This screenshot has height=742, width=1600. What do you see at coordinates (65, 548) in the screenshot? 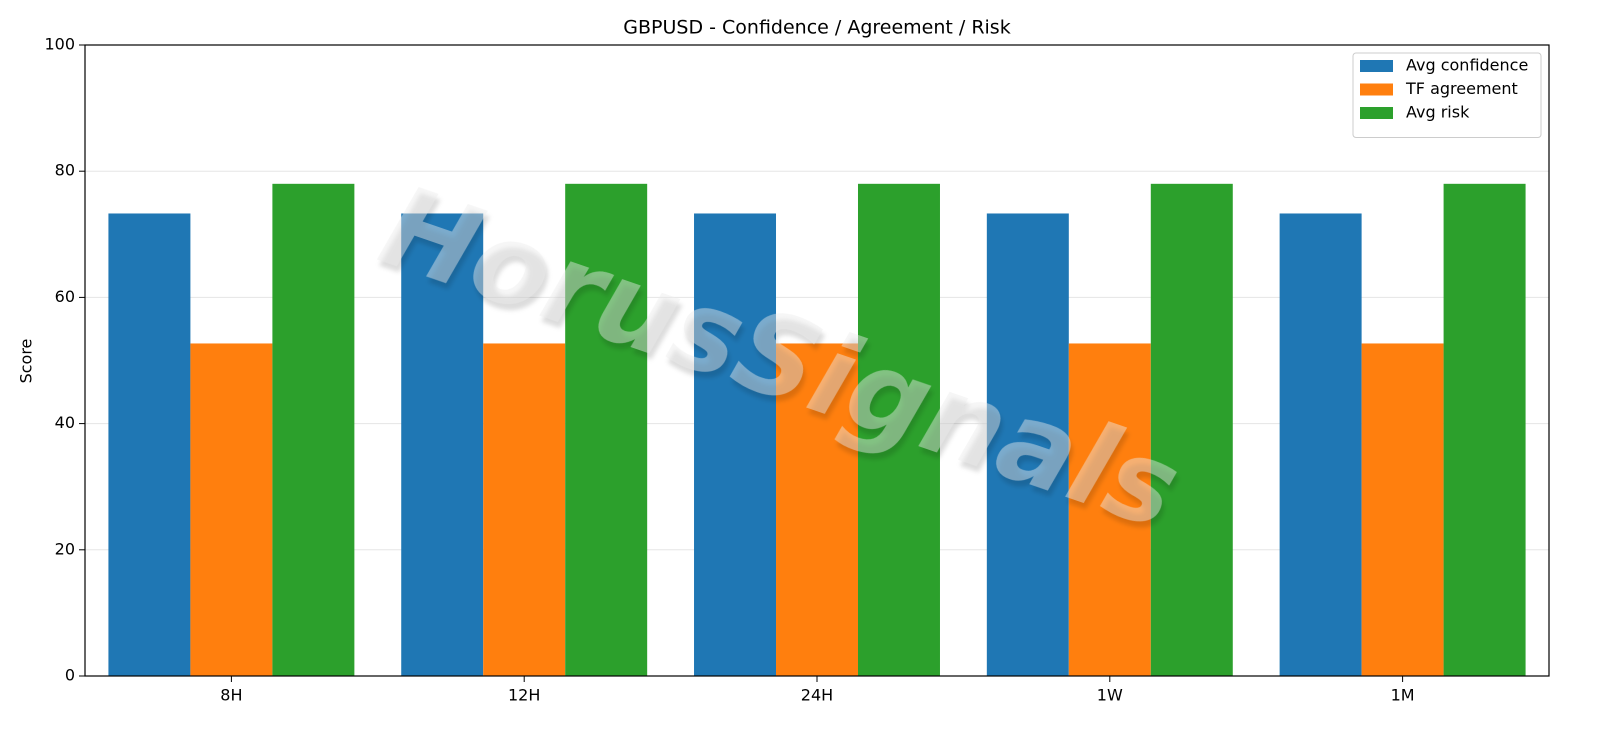
I see `y-tick-label: 20` at bounding box center [65, 548].